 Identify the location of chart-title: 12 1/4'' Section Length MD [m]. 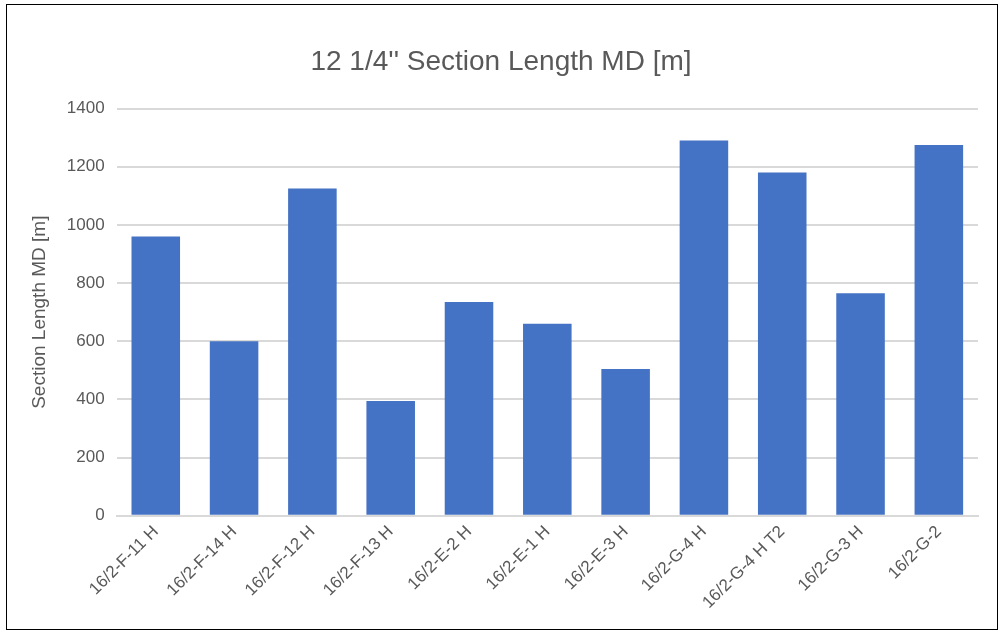
(501, 60).